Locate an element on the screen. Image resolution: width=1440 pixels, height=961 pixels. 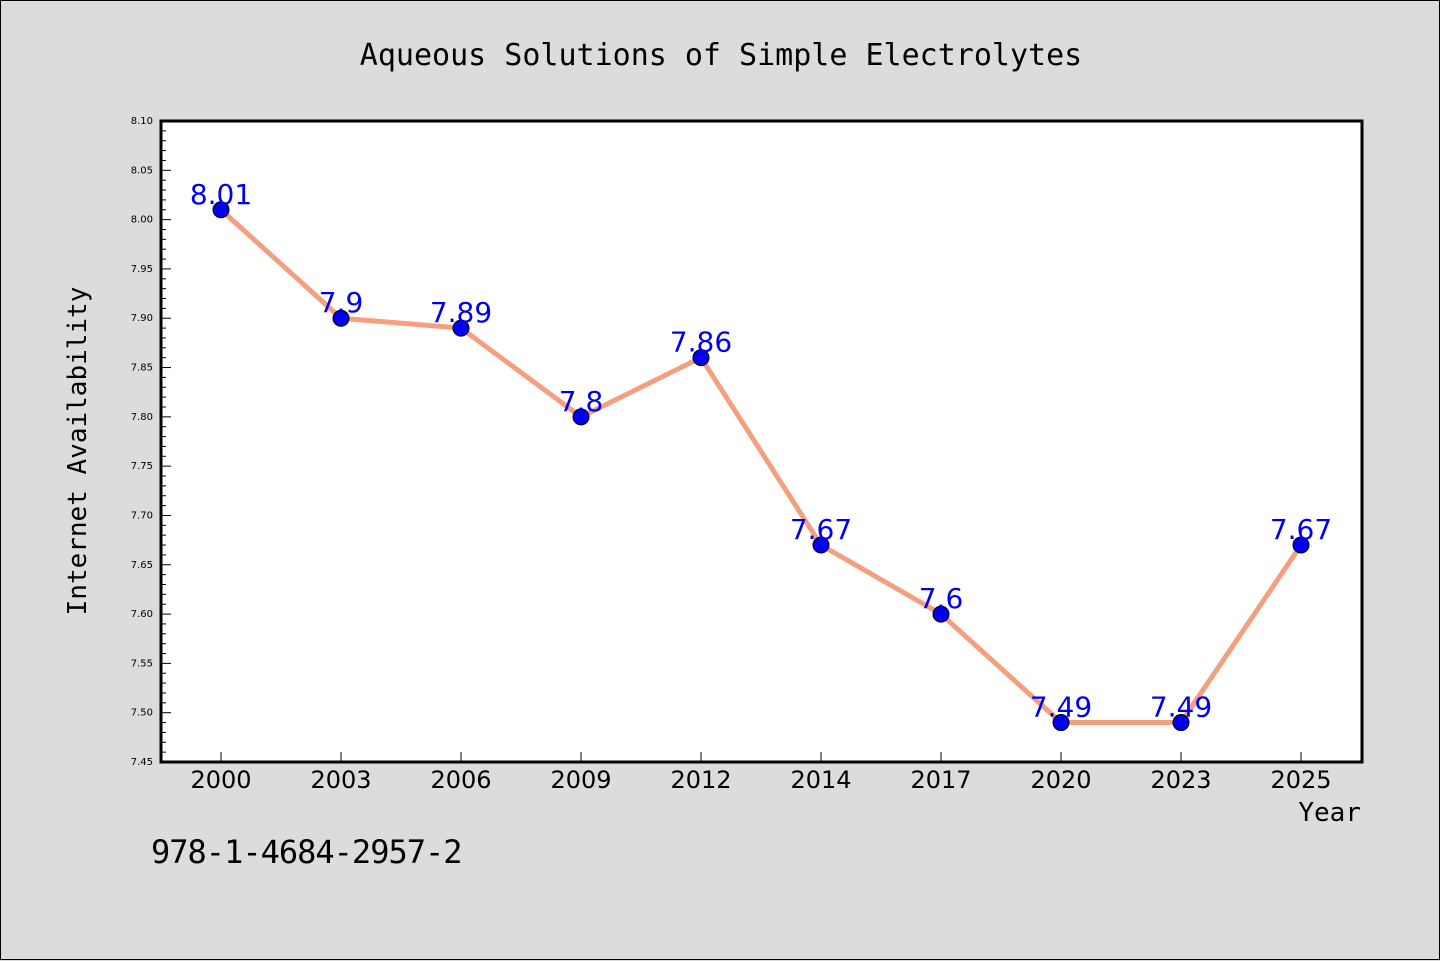
isbn-text: 978-1-4684-2957-2 is located at coordinates (307, 852).